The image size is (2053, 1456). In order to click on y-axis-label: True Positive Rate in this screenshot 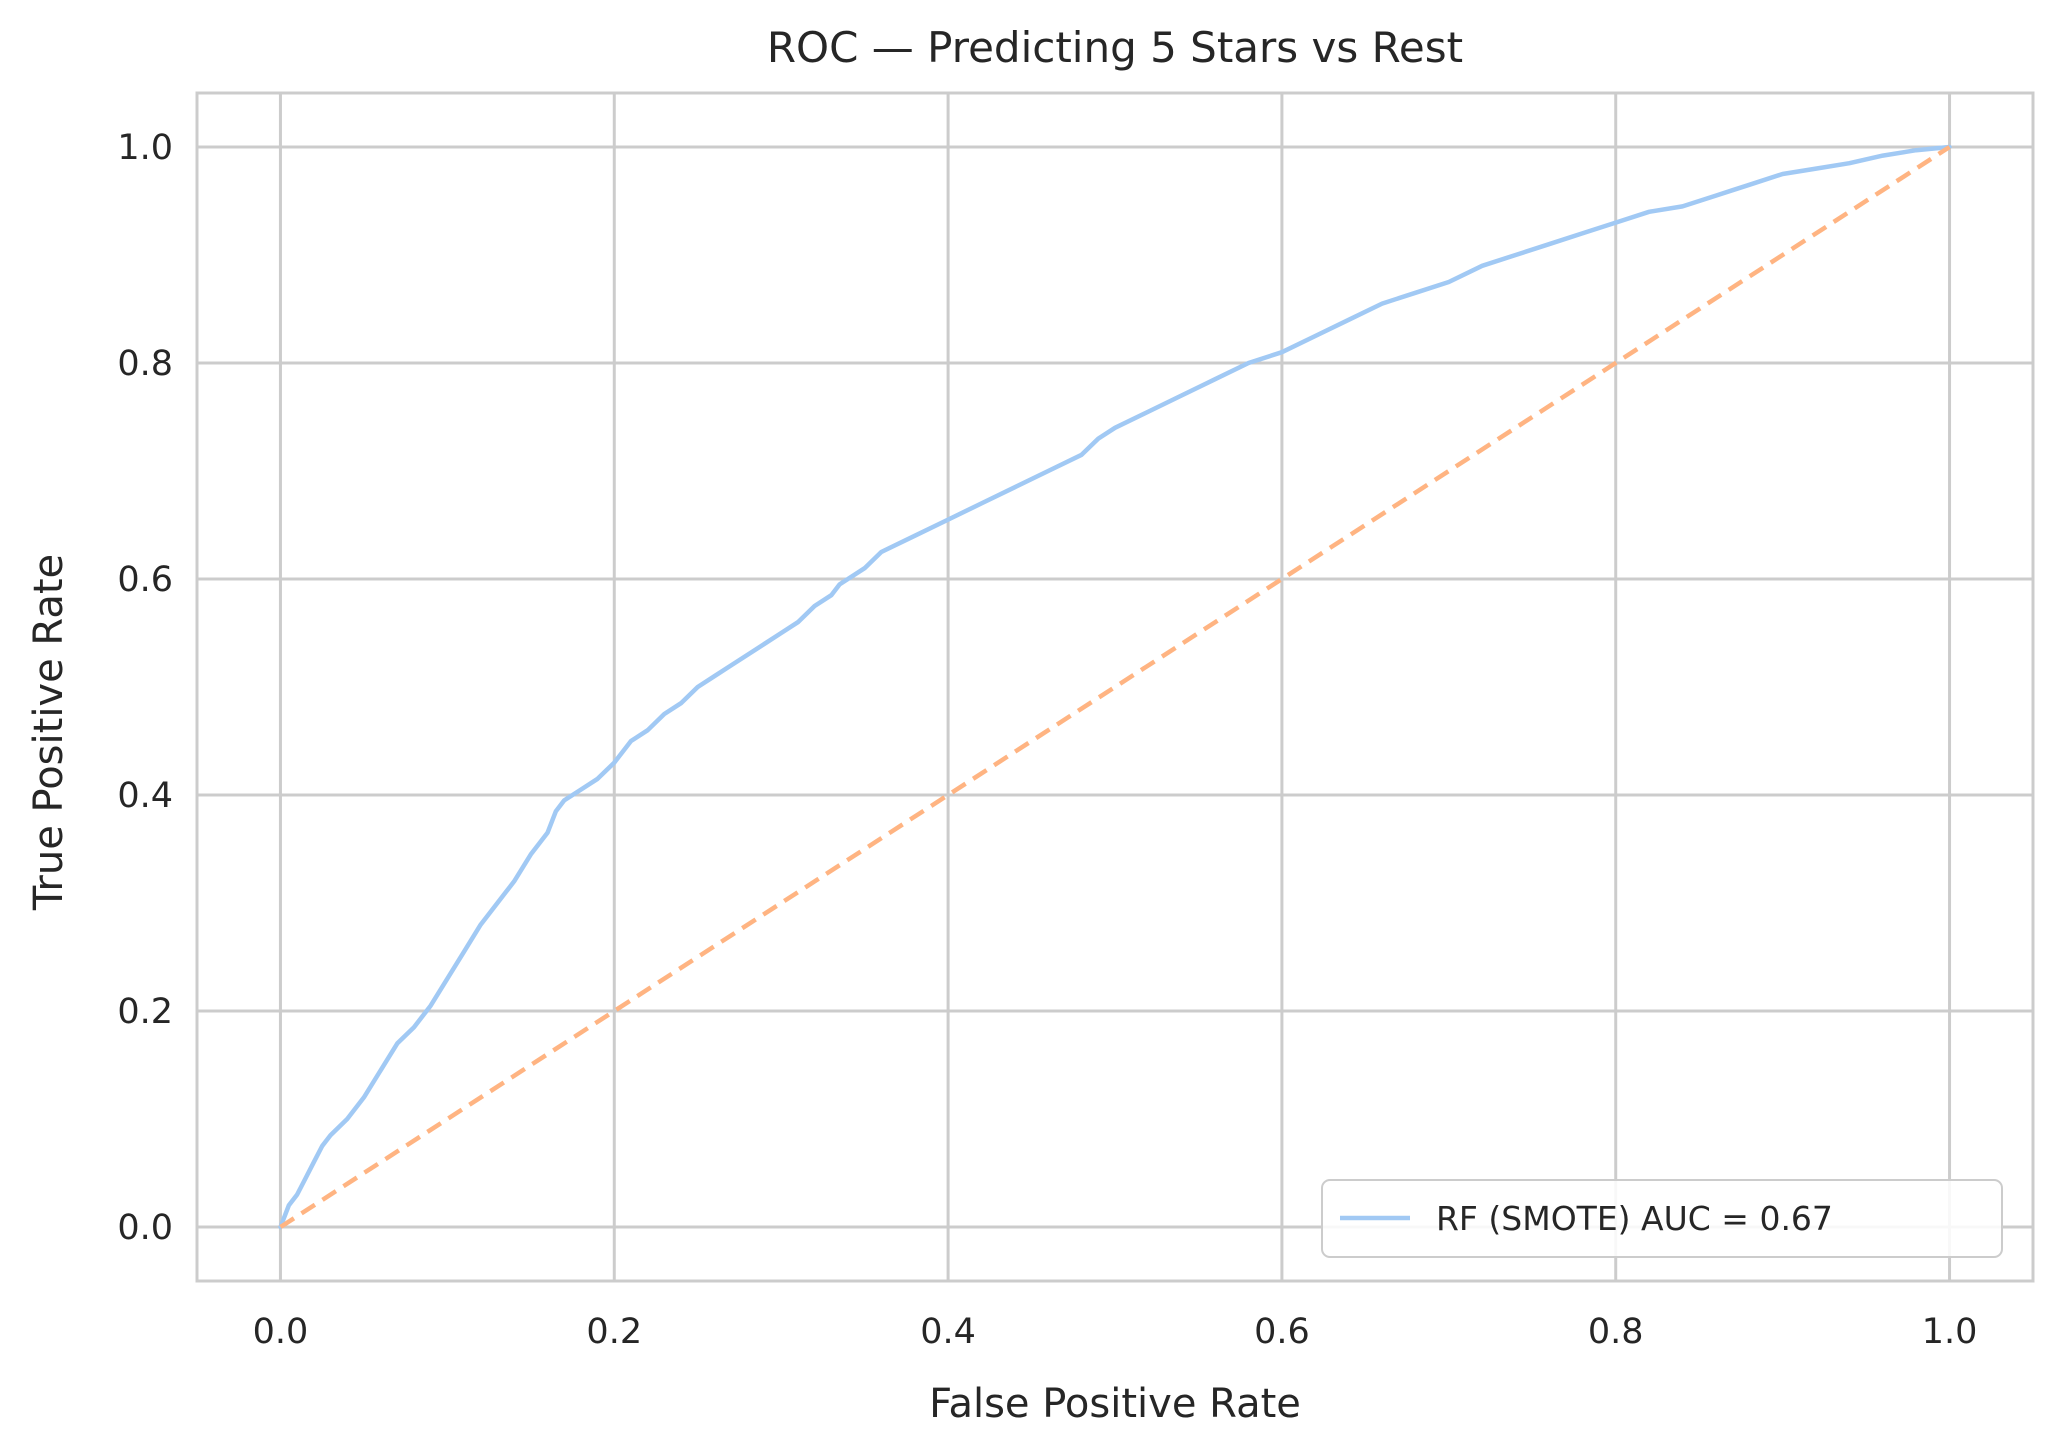, I will do `click(49, 732)`.